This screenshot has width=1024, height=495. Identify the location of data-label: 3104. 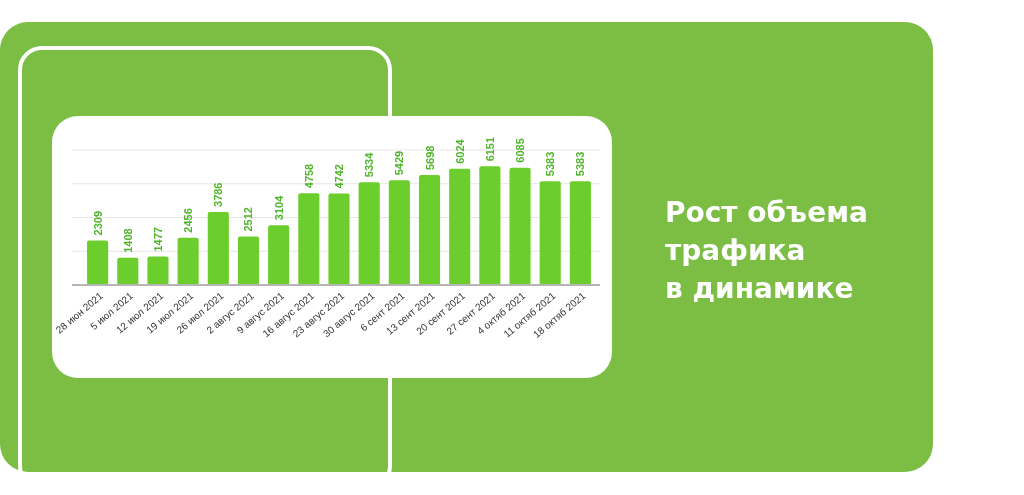
(278, 207).